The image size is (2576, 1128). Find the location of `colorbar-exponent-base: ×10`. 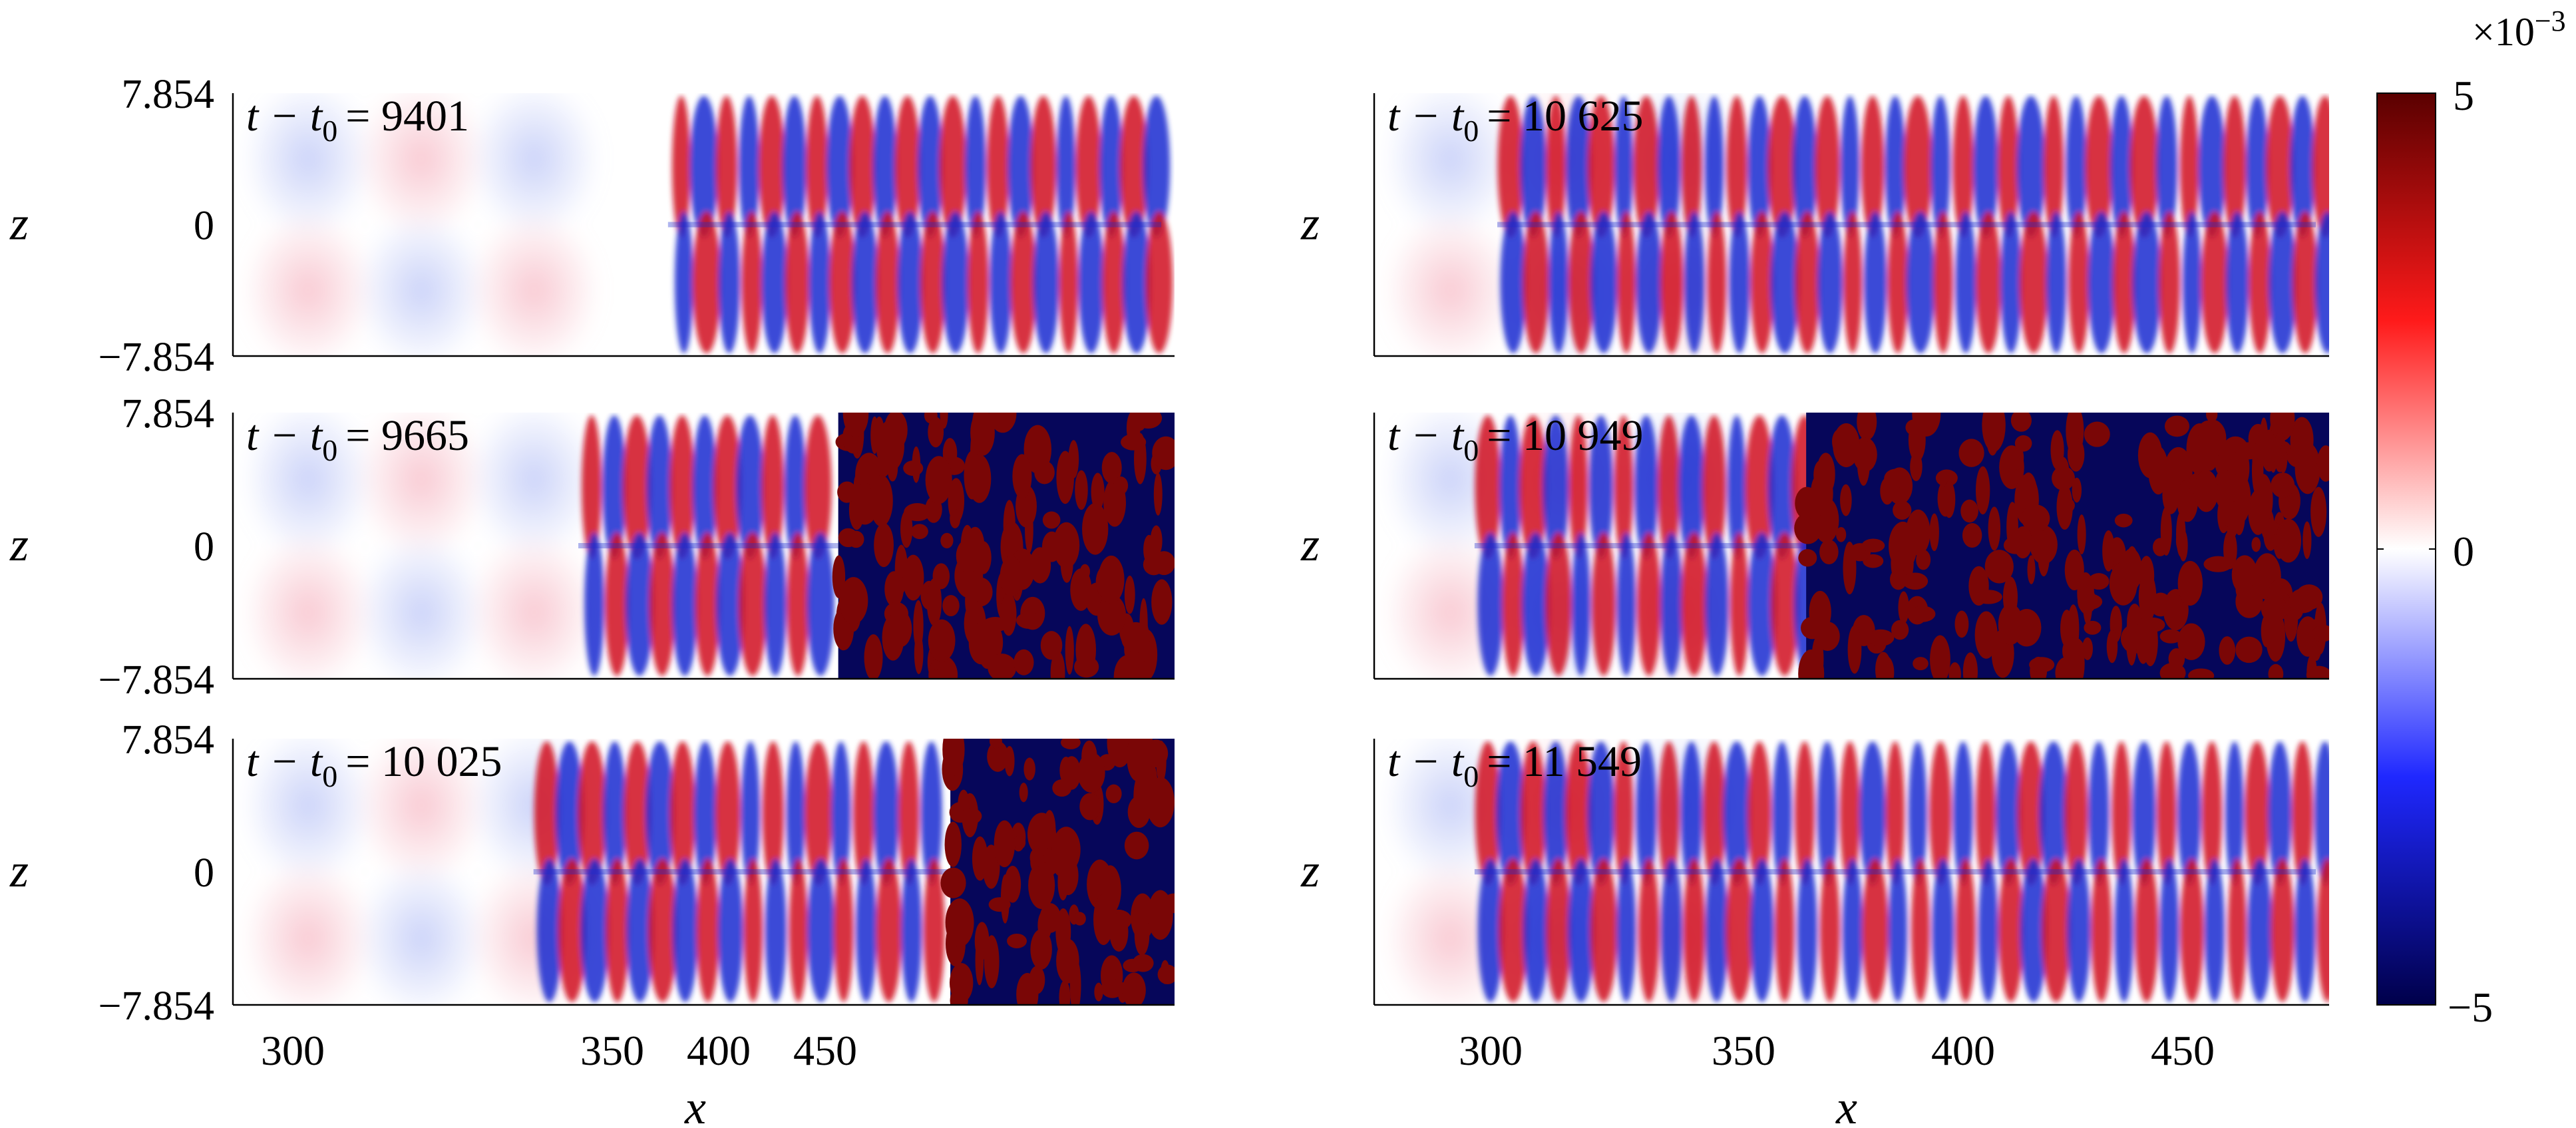

colorbar-exponent-base: ×10 is located at coordinates (2503, 32).